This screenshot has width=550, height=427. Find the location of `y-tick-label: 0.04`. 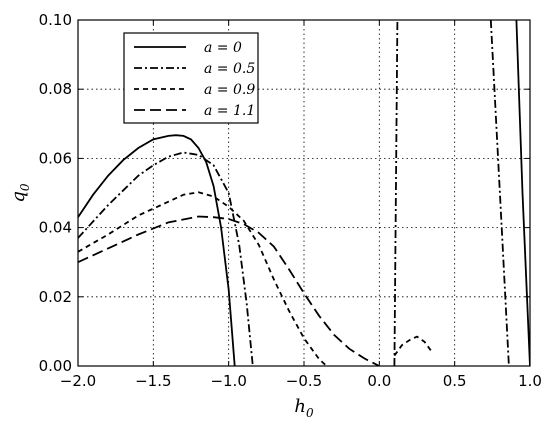

y-tick-label: 0.04 is located at coordinates (55, 228).